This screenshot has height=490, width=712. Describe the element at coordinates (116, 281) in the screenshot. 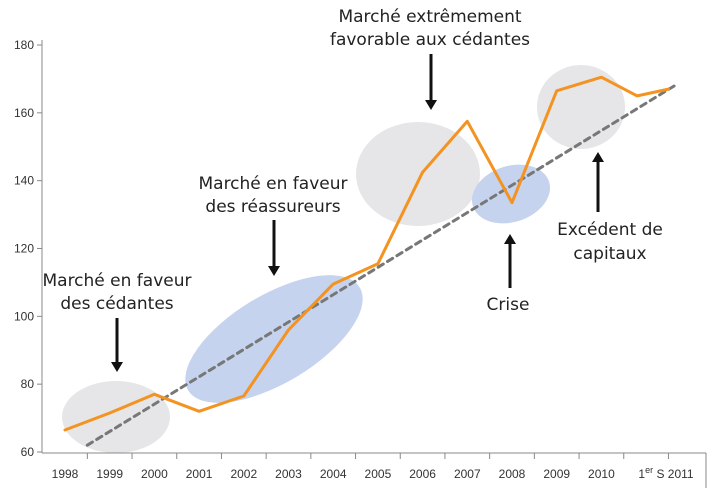

I see `annotation-cedantes-line: Marché en faveur` at that location.